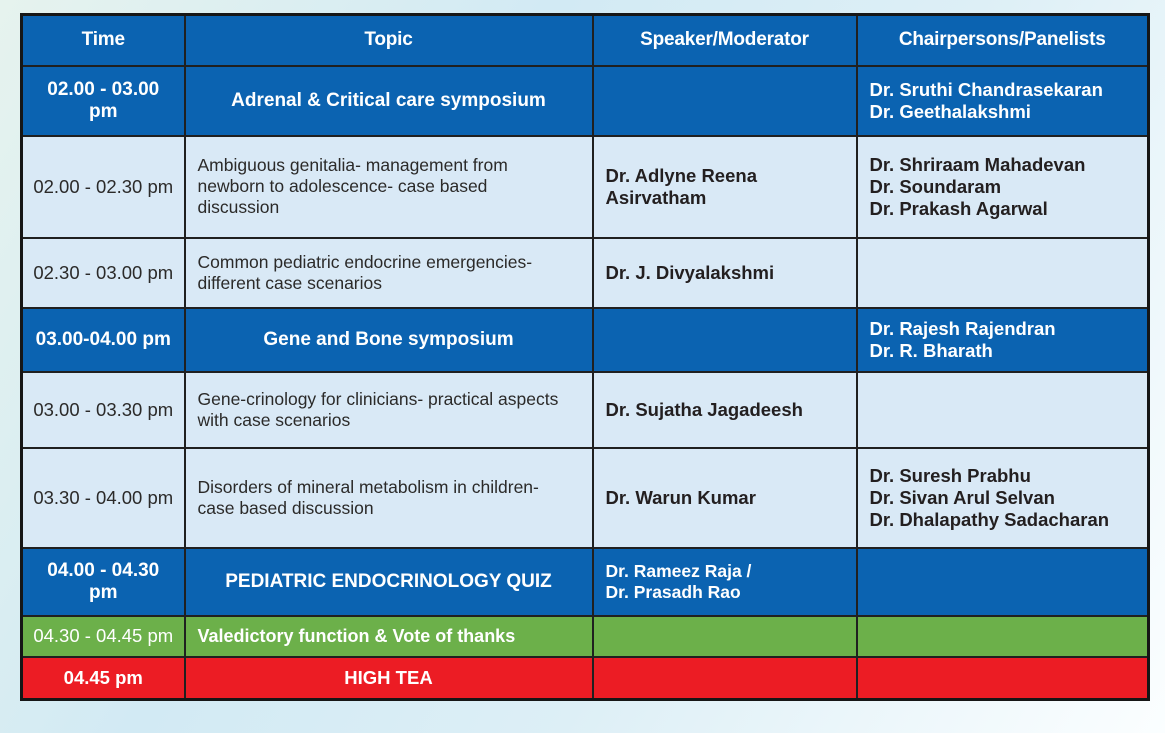 The image size is (1165, 733). I want to click on topic-cell: Gene and Bone symposium, so click(388, 339).